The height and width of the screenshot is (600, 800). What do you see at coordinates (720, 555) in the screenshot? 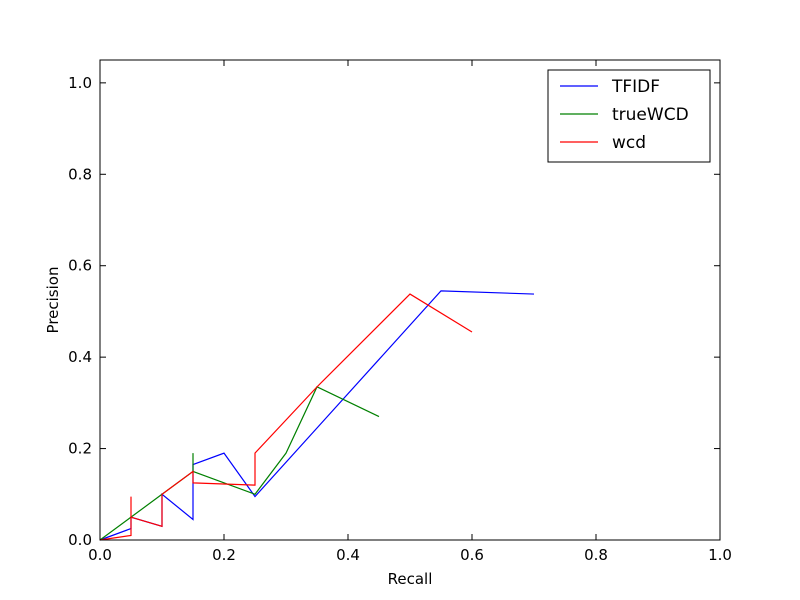
I see `x-tick-label: 1.0` at bounding box center [720, 555].